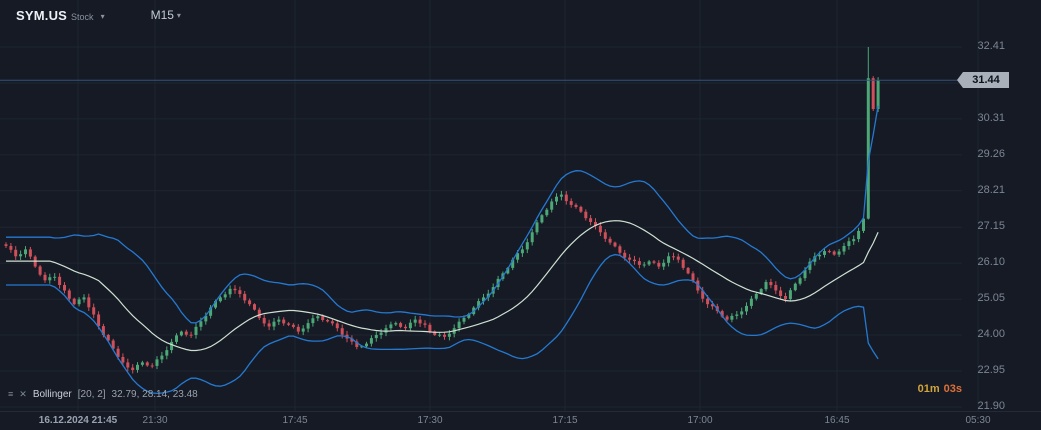 This screenshot has width=1041, height=430. I want to click on timeframe-selector: M15 ▾, so click(166, 15).